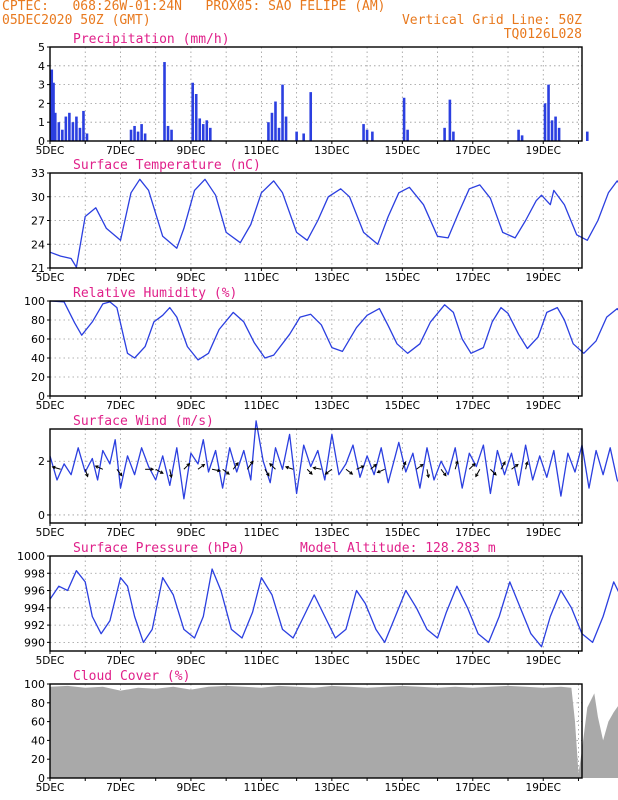 This screenshot has width=618, height=800. I want to click on x-tick-label: 5DEC, so click(50, 788).